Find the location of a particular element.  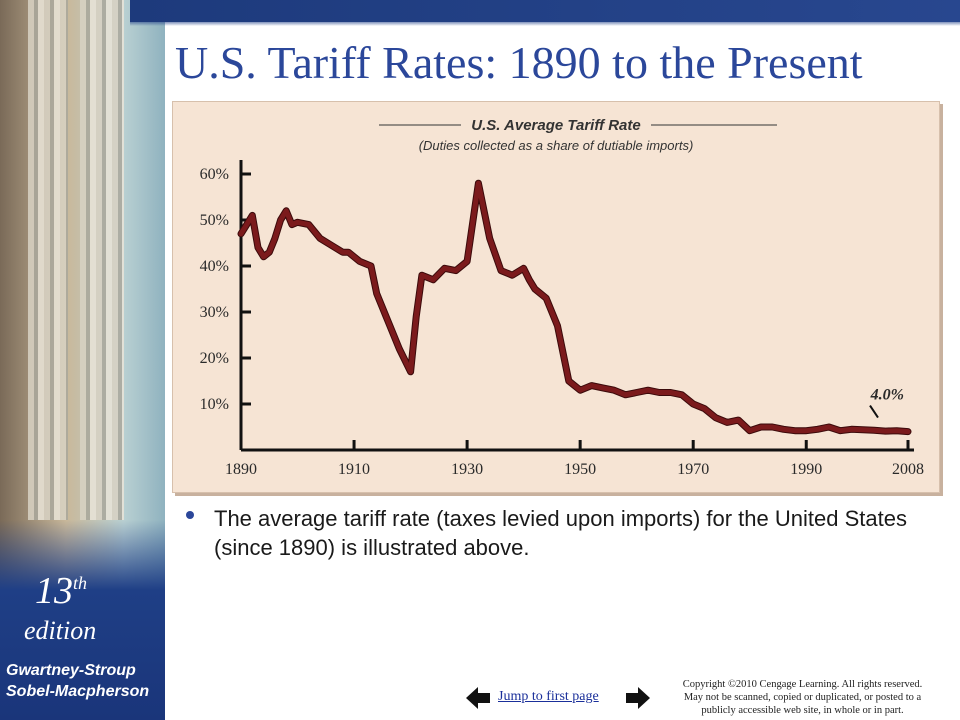

end-label-pointer is located at coordinates (874, 412).